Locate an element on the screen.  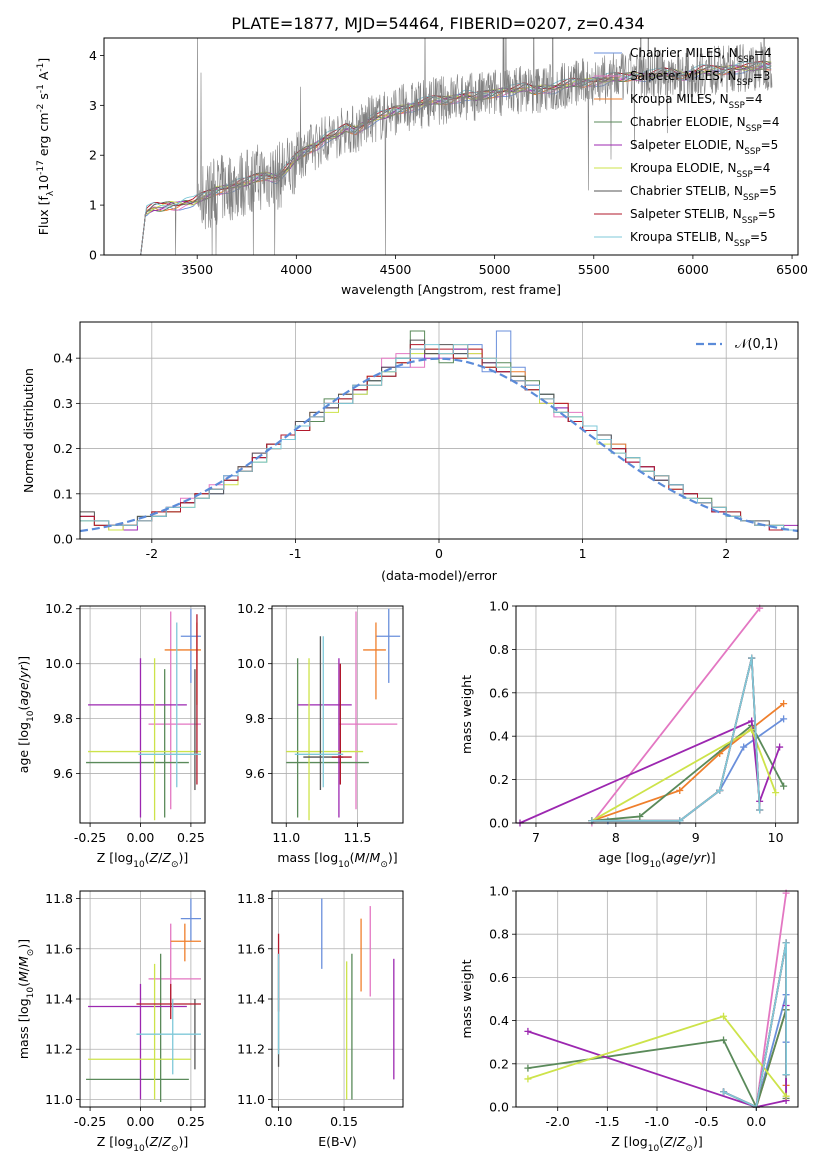
age-vs-mass-frame is located at coordinates (337, 714).